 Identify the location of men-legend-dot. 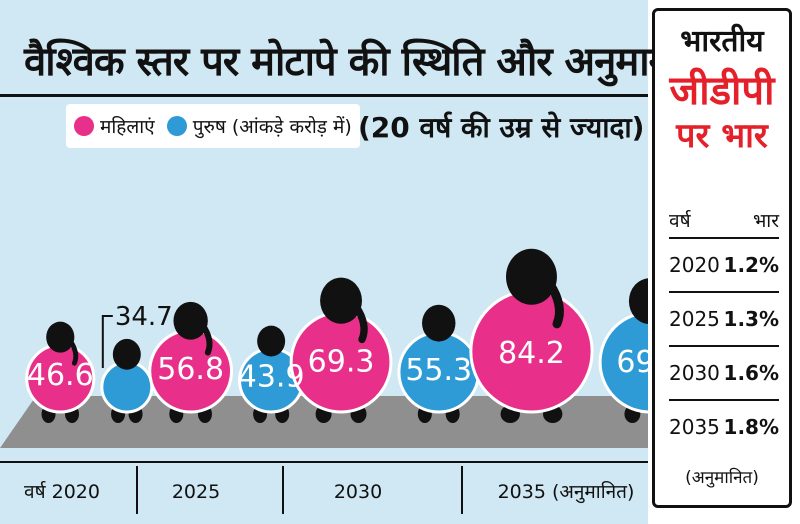
(176, 126).